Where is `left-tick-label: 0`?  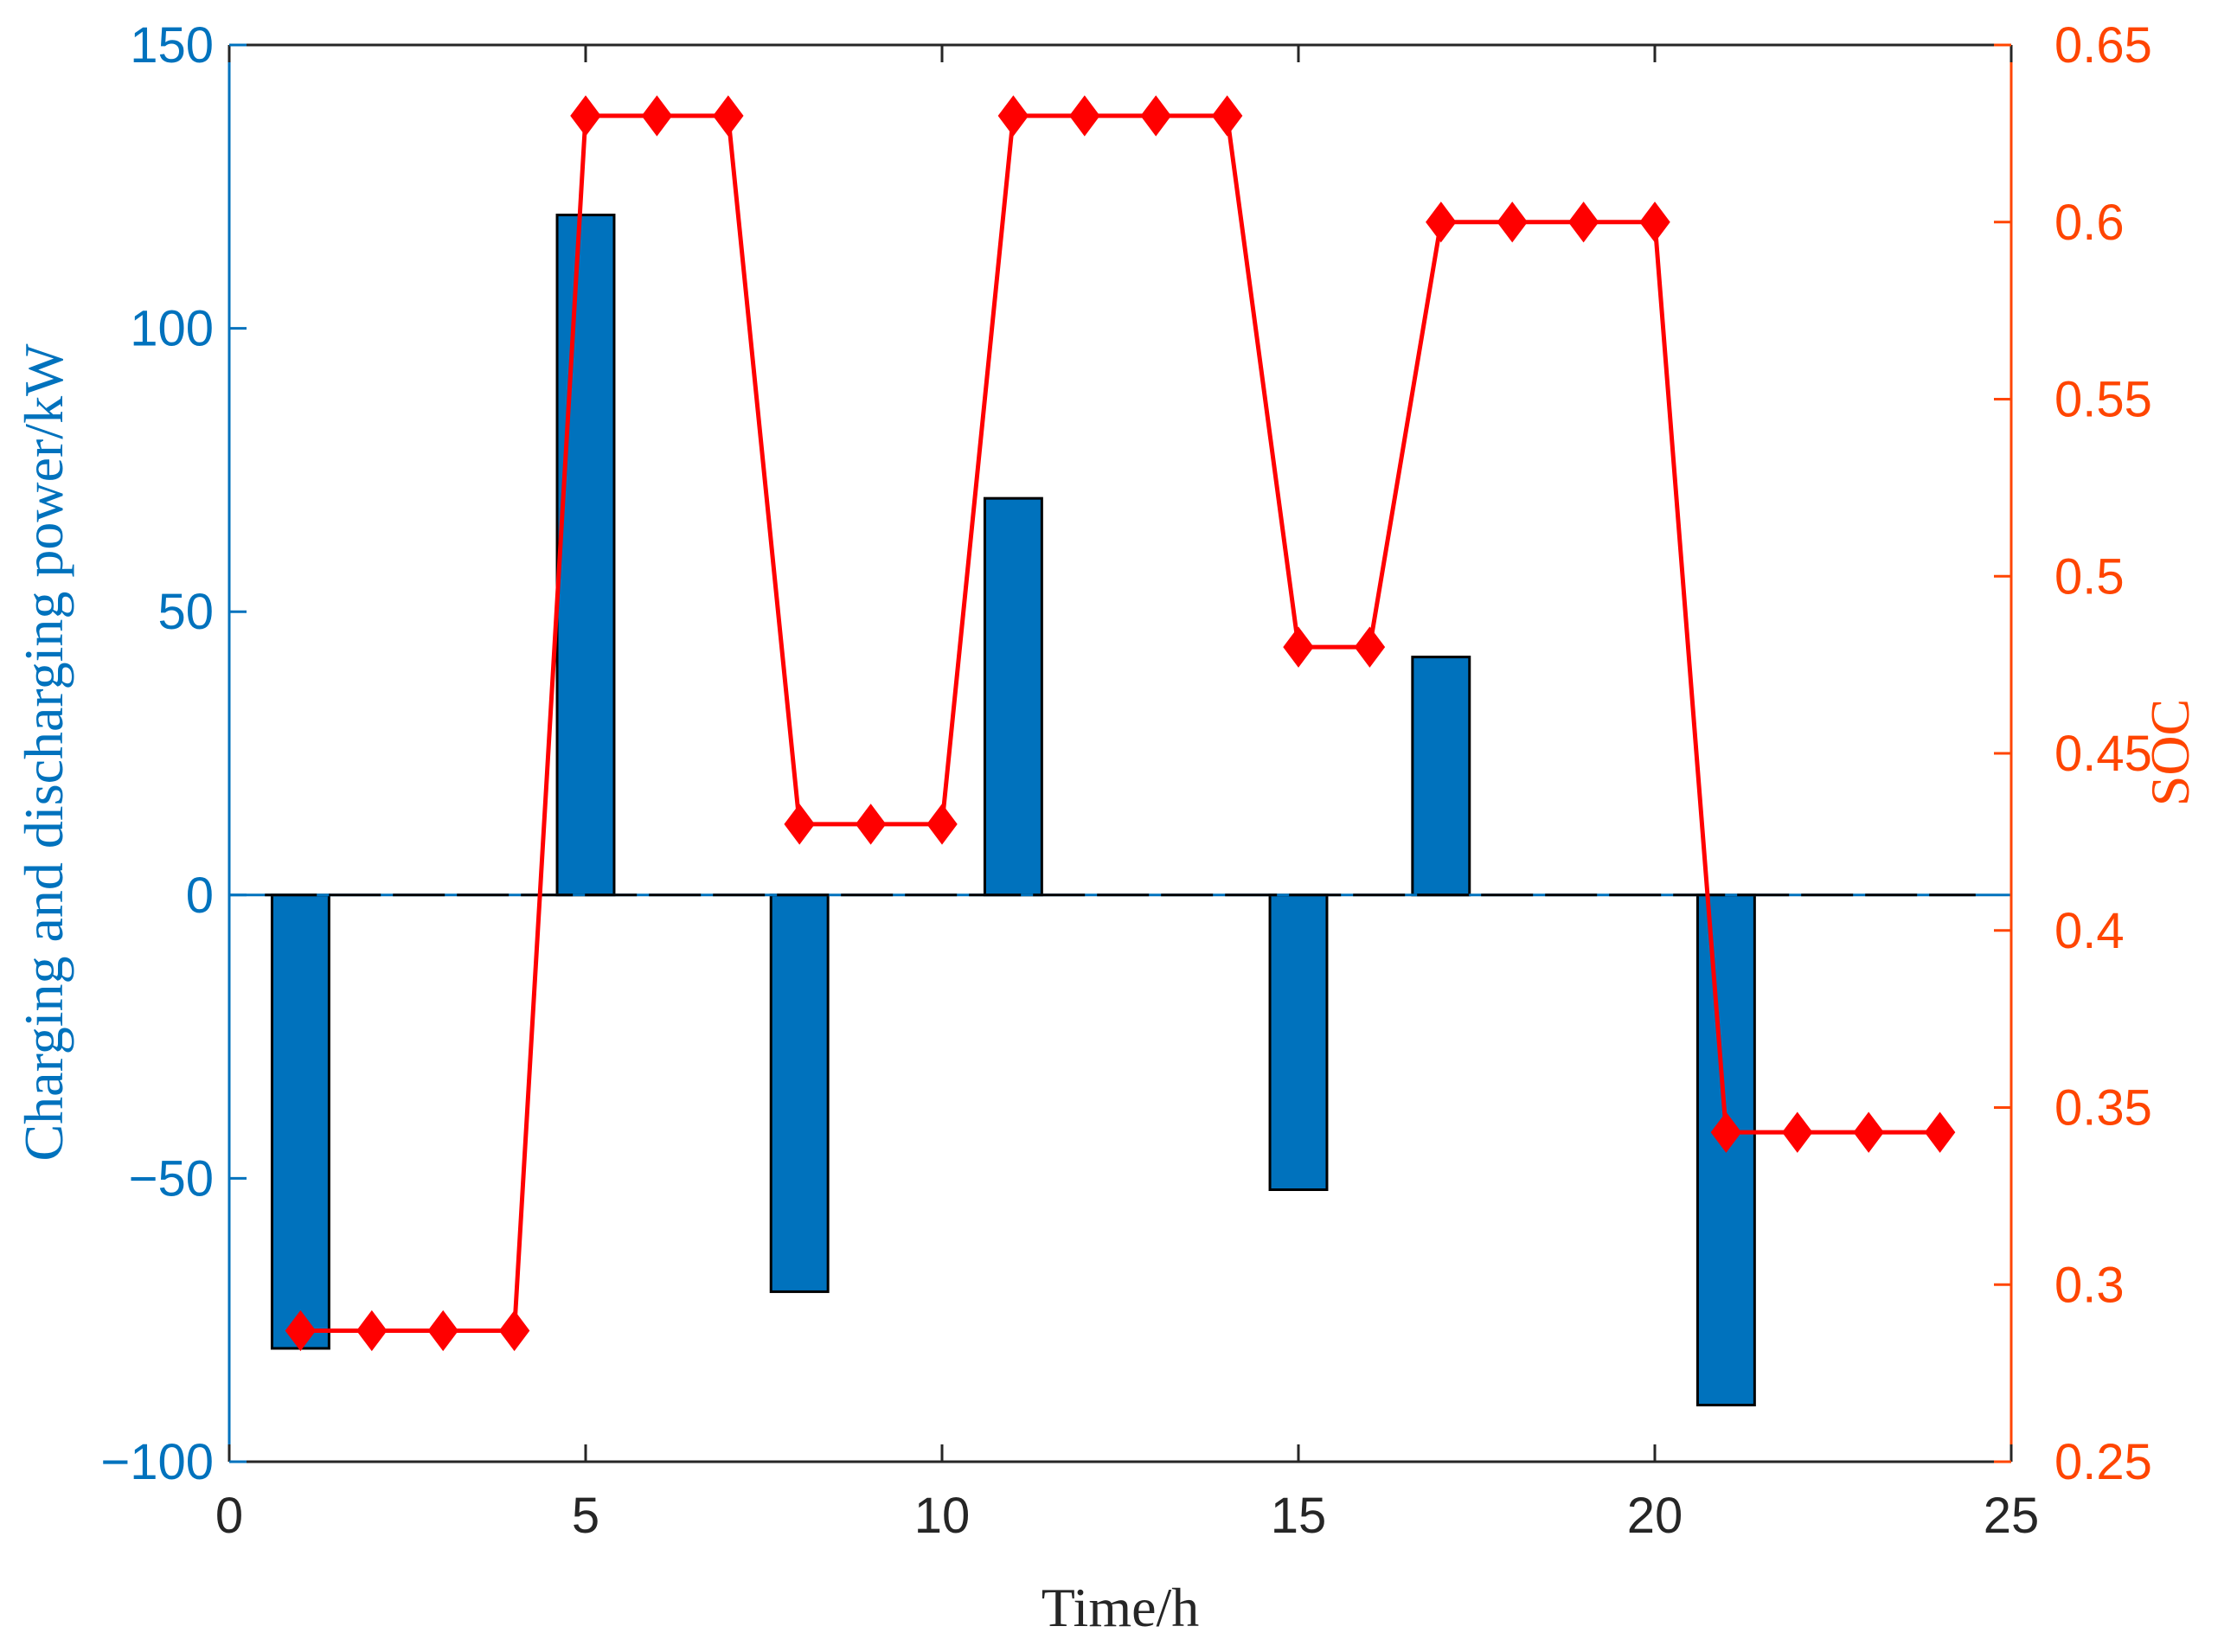 left-tick-label: 0 is located at coordinates (200, 896).